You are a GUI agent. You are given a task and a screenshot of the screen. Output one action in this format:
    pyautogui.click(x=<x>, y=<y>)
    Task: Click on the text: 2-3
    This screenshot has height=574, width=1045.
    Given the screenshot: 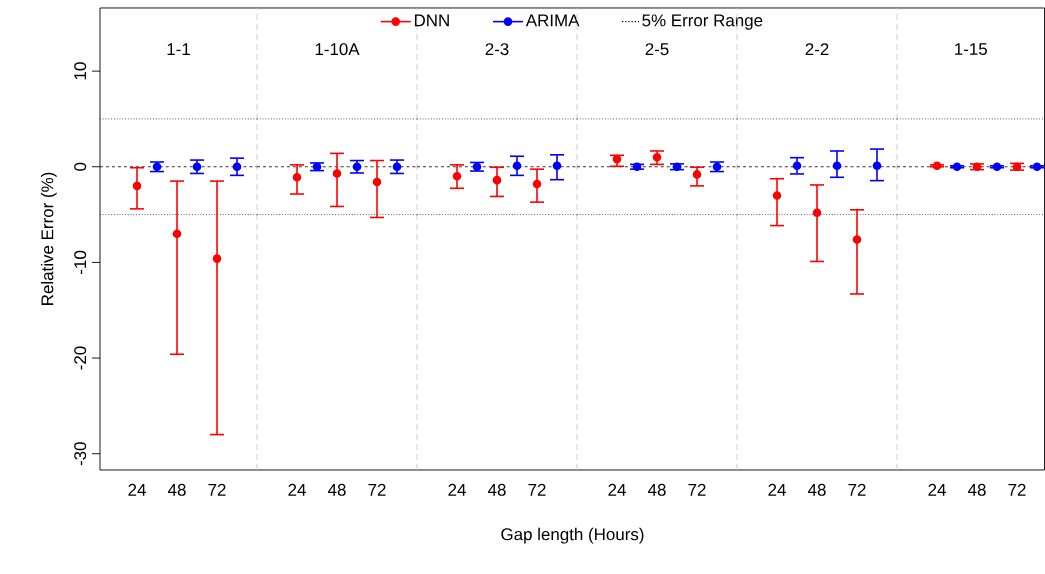 What is the action you would take?
    pyautogui.click(x=497, y=49)
    